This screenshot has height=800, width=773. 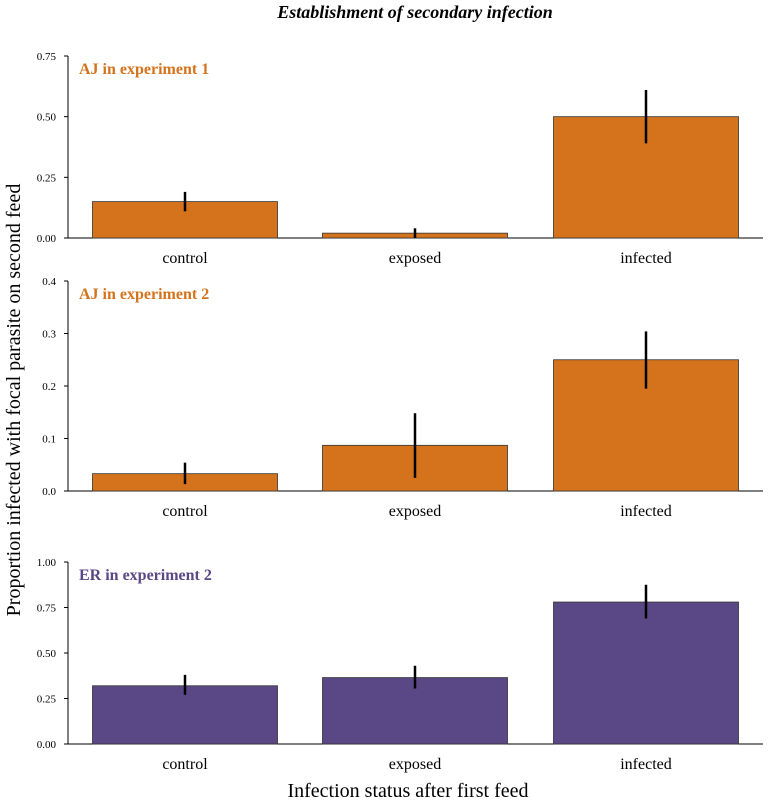 What do you see at coordinates (145, 575) in the screenshot?
I see `panel-label: ER in experiment 2` at bounding box center [145, 575].